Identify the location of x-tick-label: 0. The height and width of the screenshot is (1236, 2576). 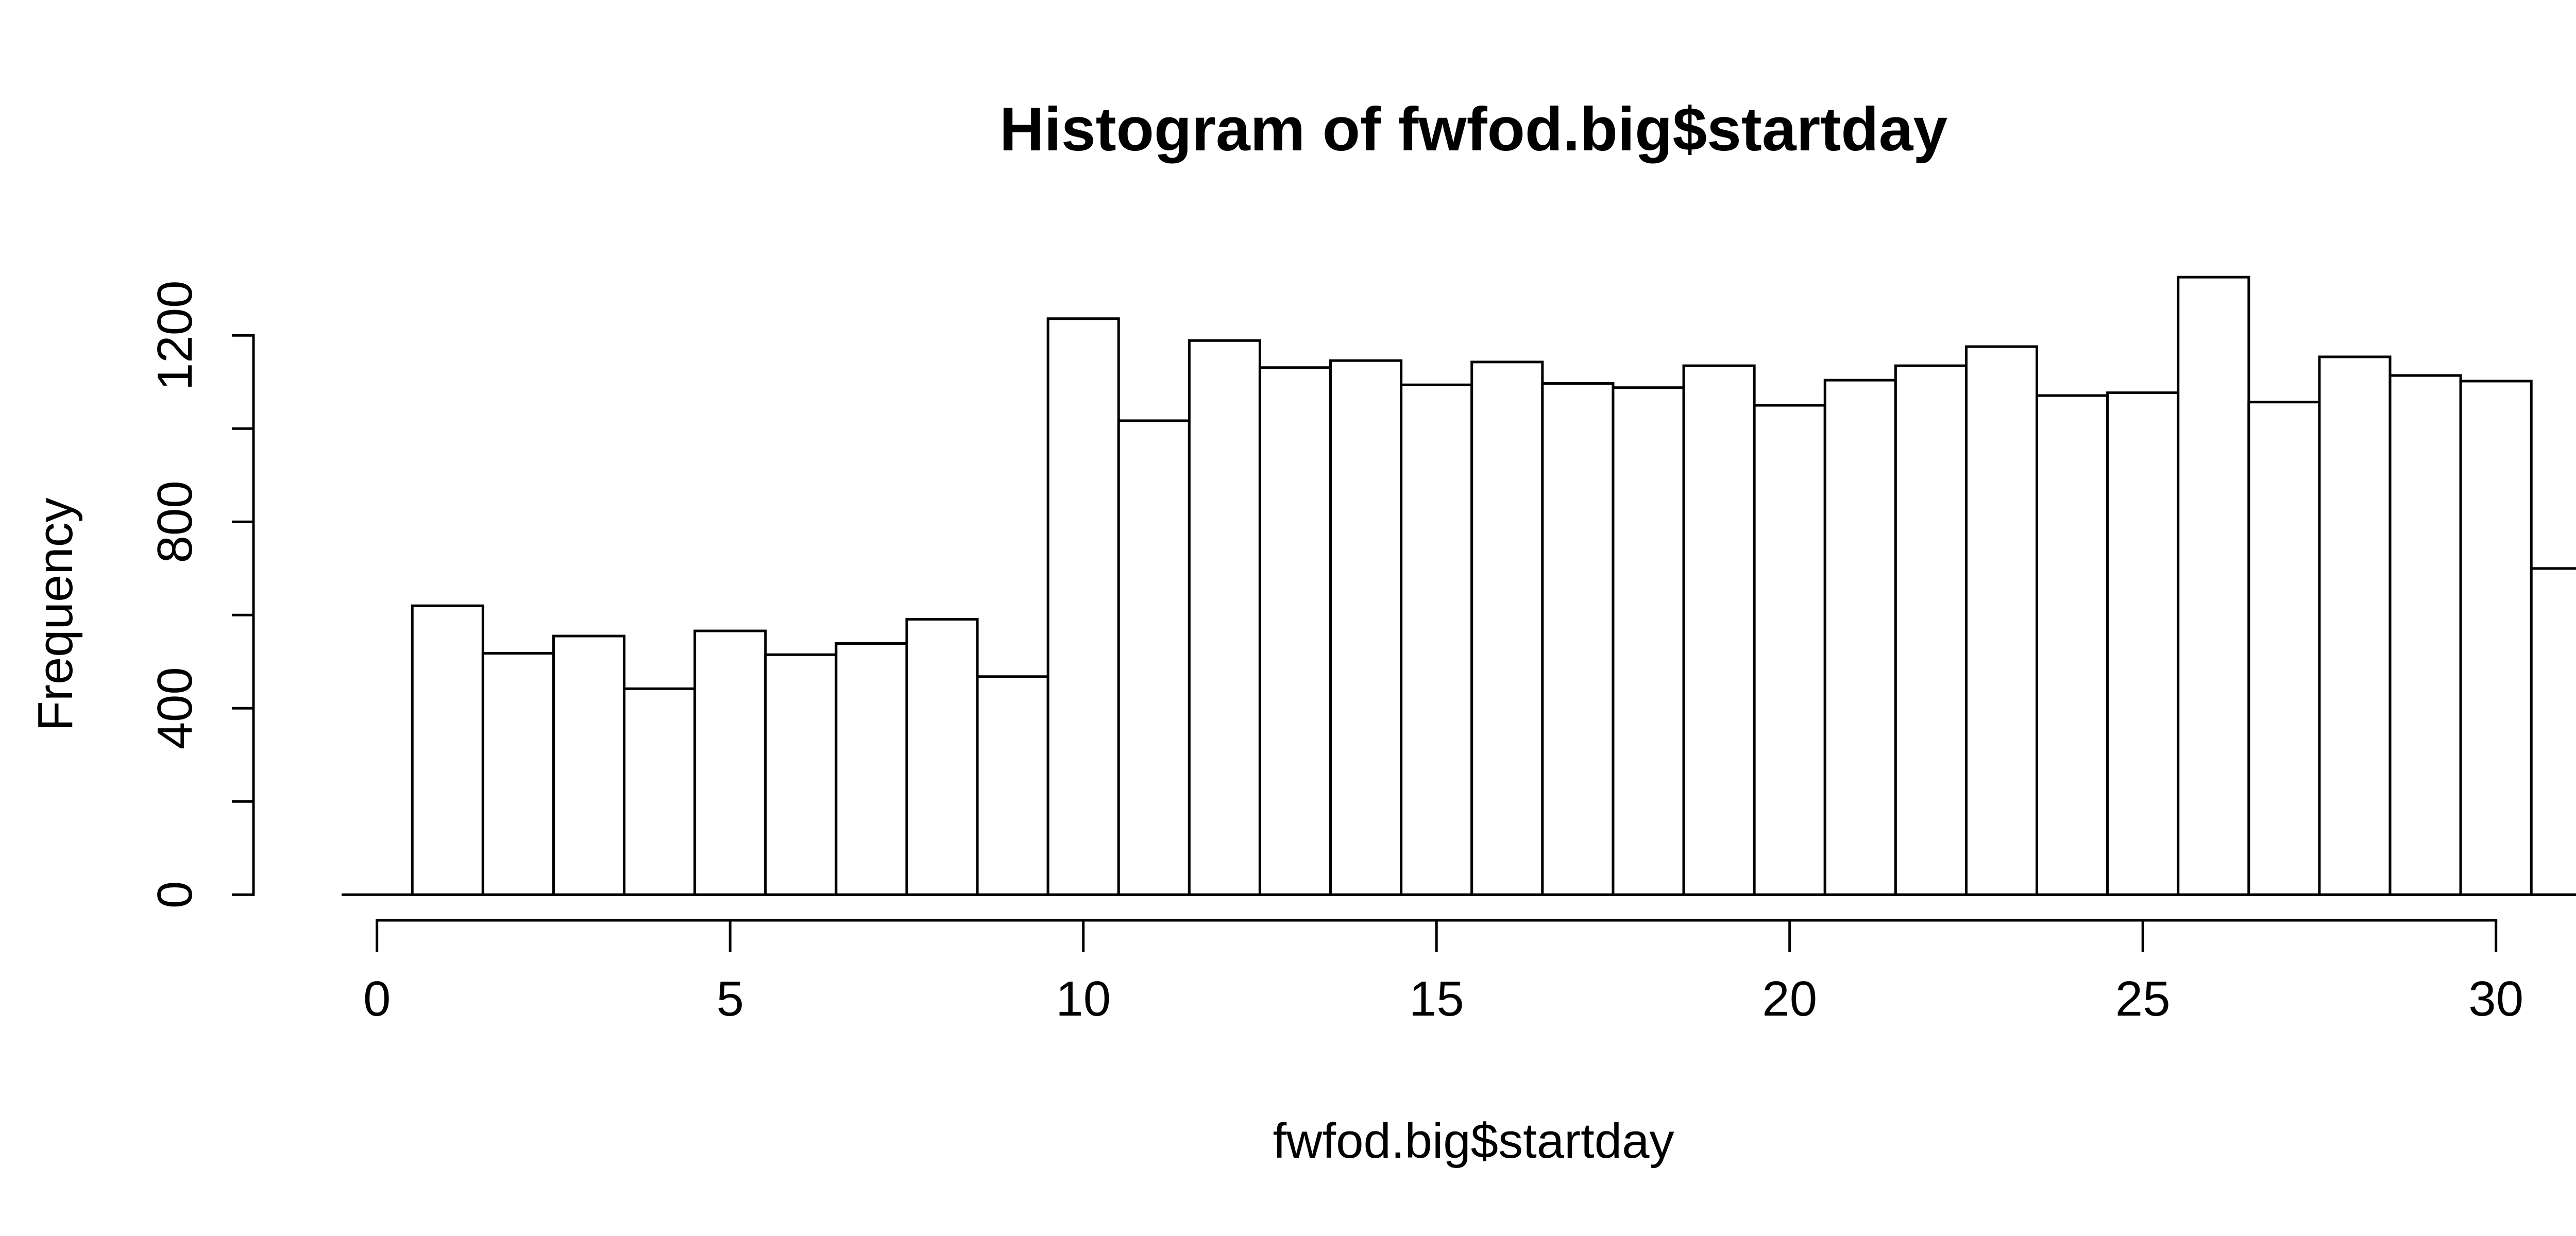
(377, 999).